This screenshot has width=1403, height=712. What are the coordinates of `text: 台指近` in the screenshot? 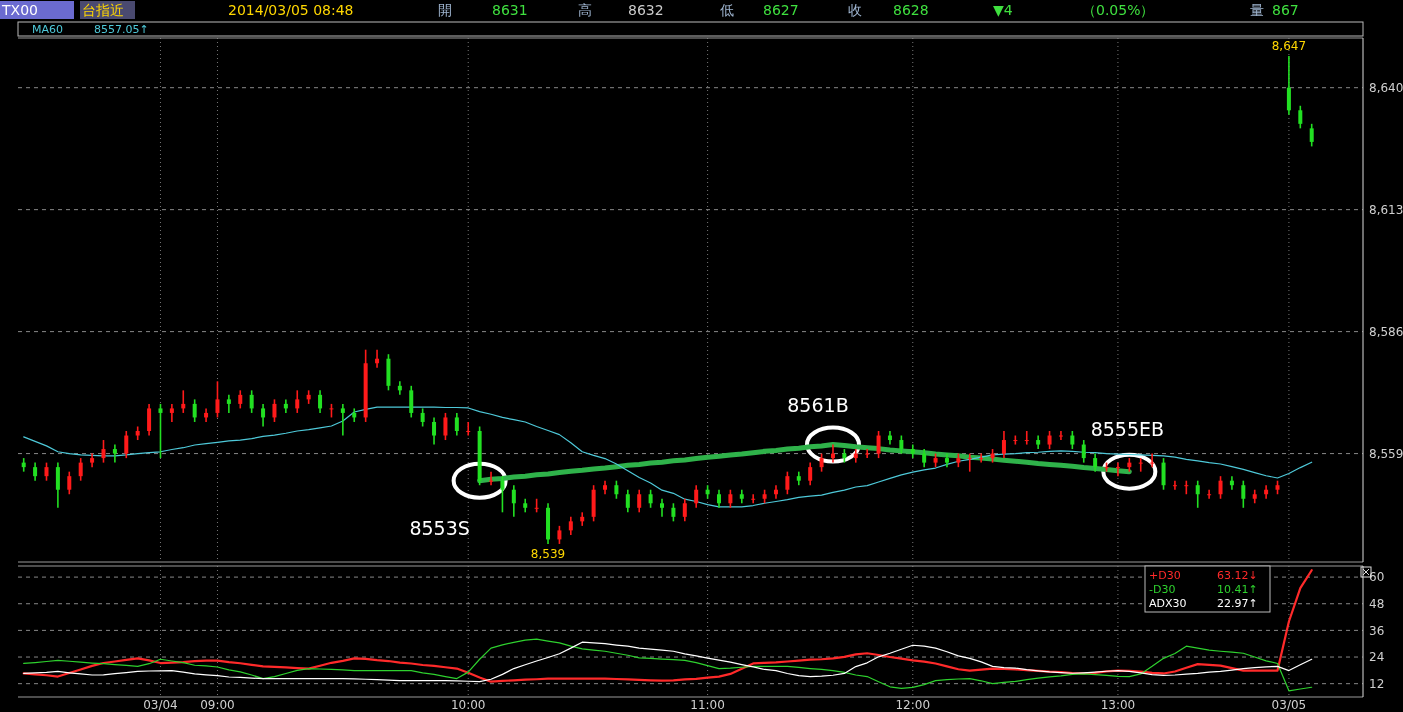 It's located at (103, 10).